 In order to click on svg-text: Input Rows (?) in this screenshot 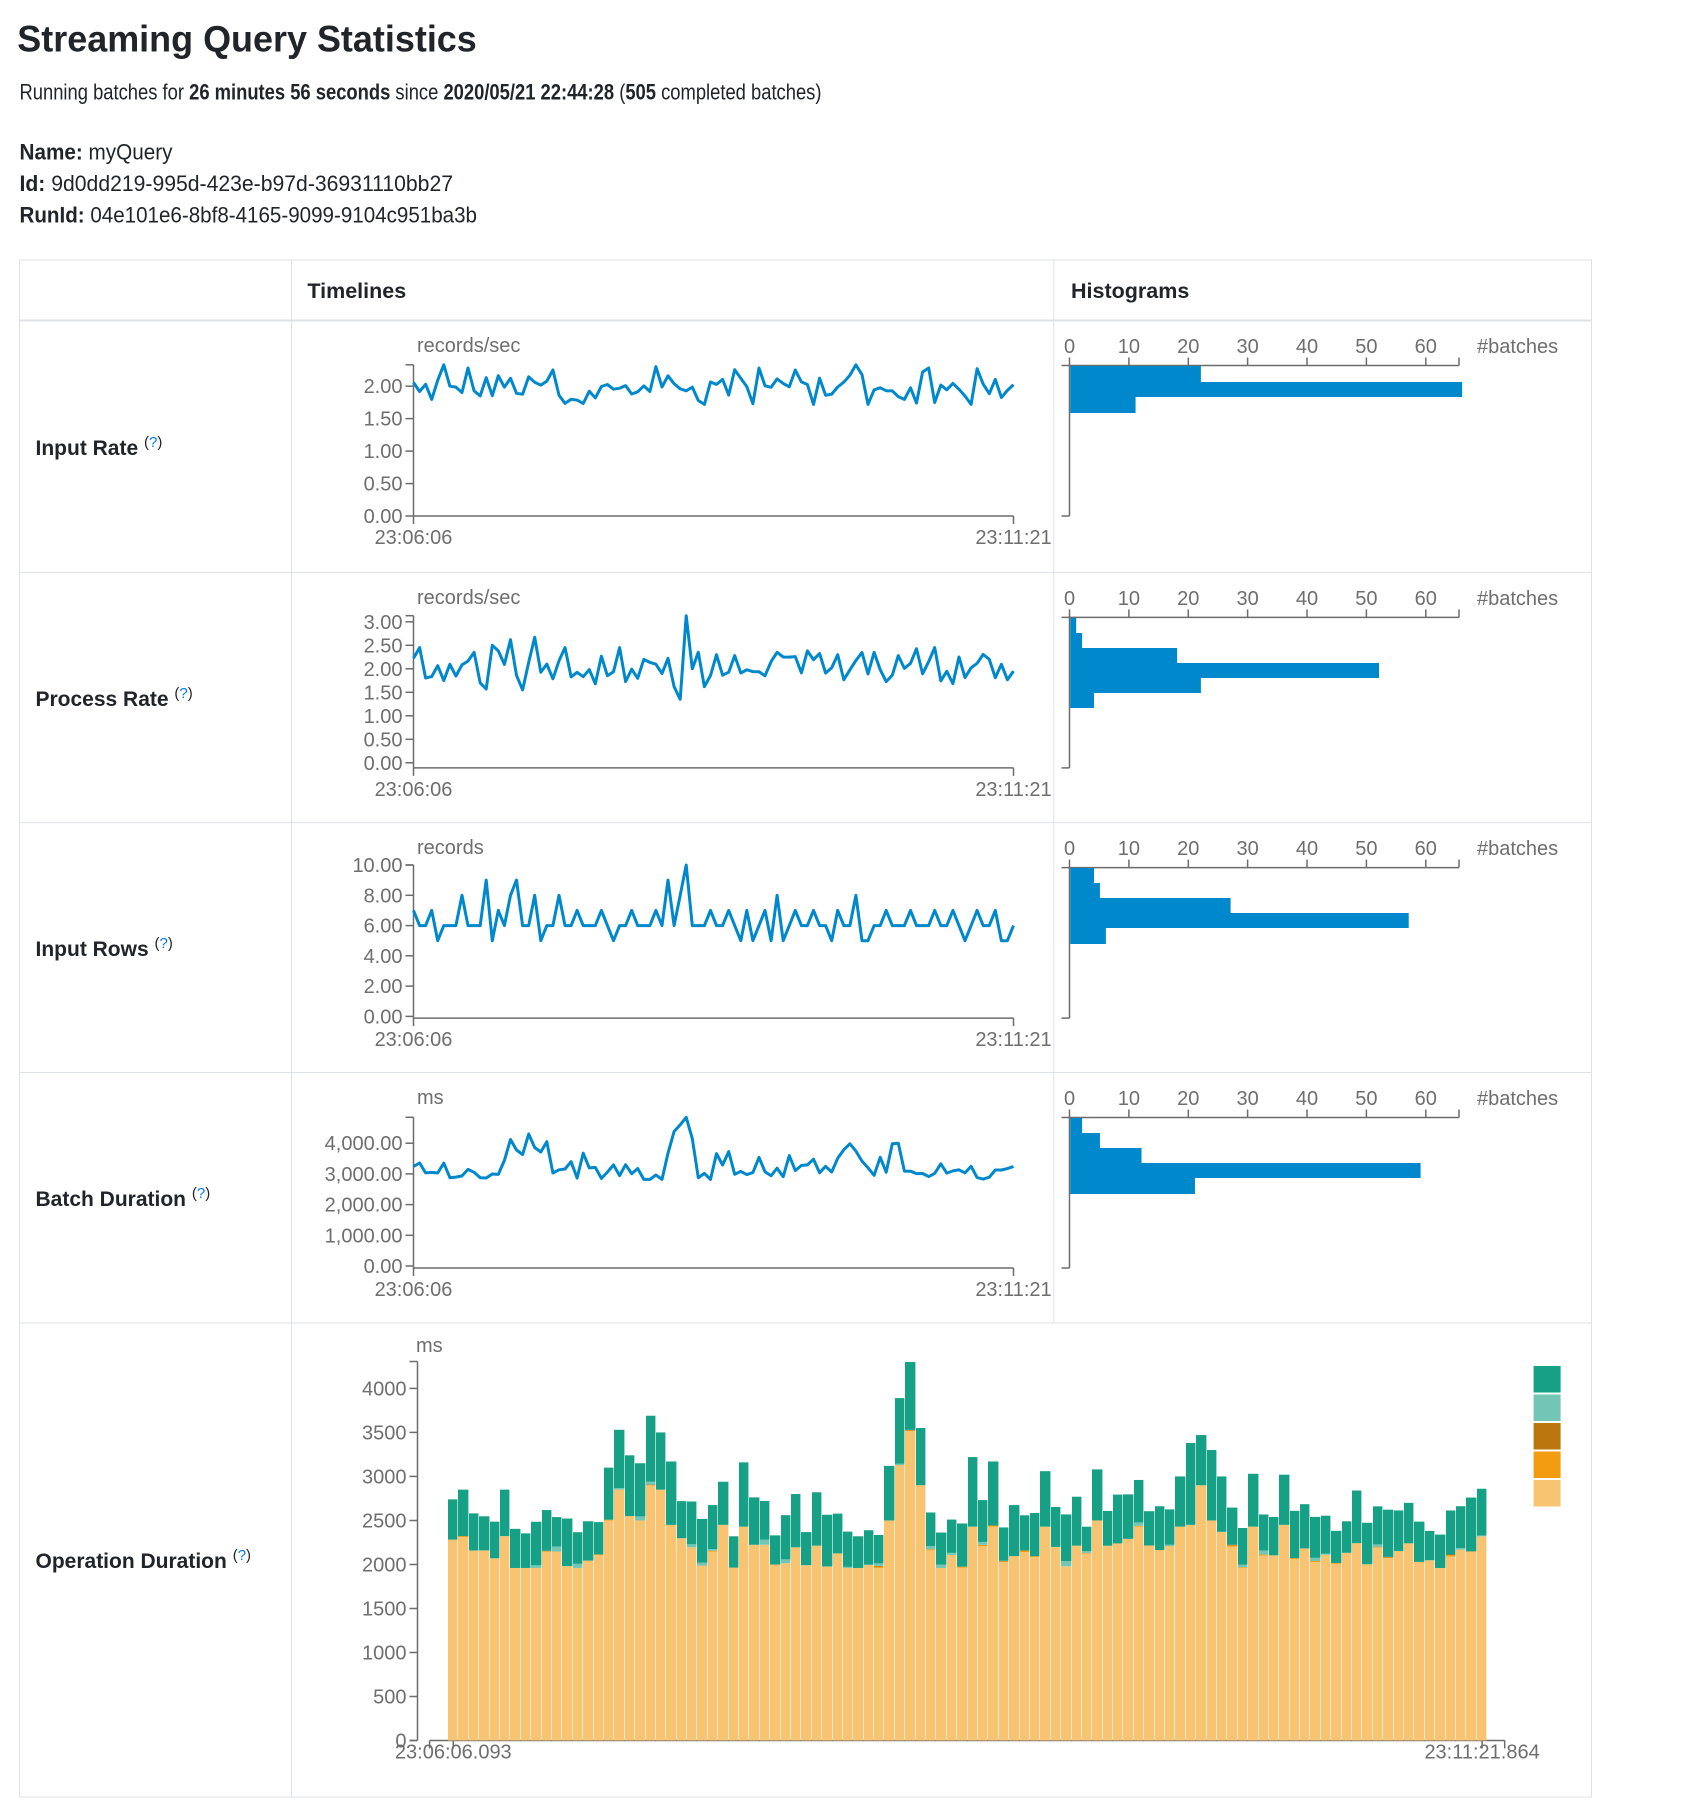, I will do `click(104, 948)`.